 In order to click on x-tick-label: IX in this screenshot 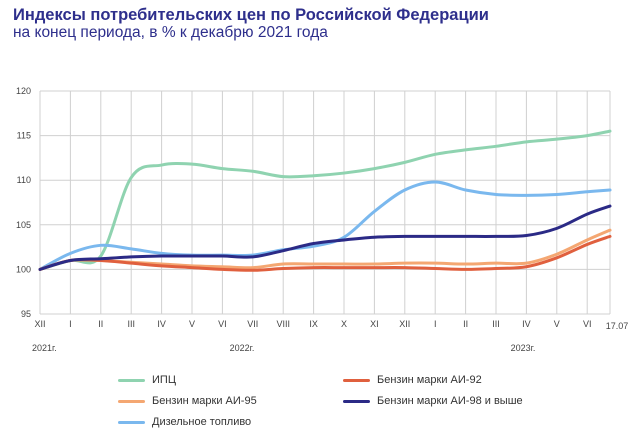, I will do `click(313, 324)`.